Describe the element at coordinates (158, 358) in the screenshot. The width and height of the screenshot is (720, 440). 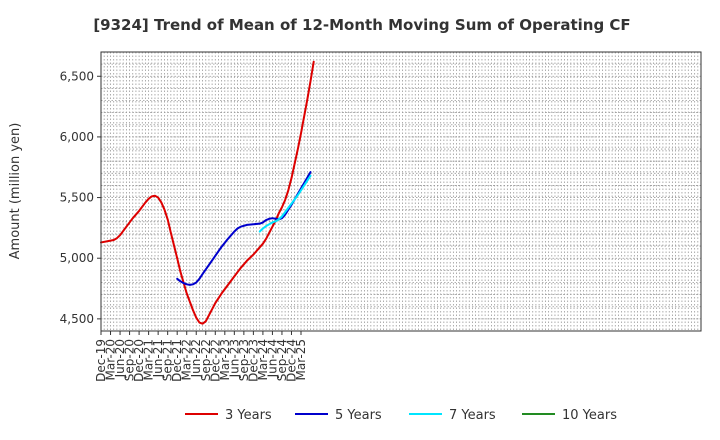
I see `x-tick-label: Jun-21` at that location.